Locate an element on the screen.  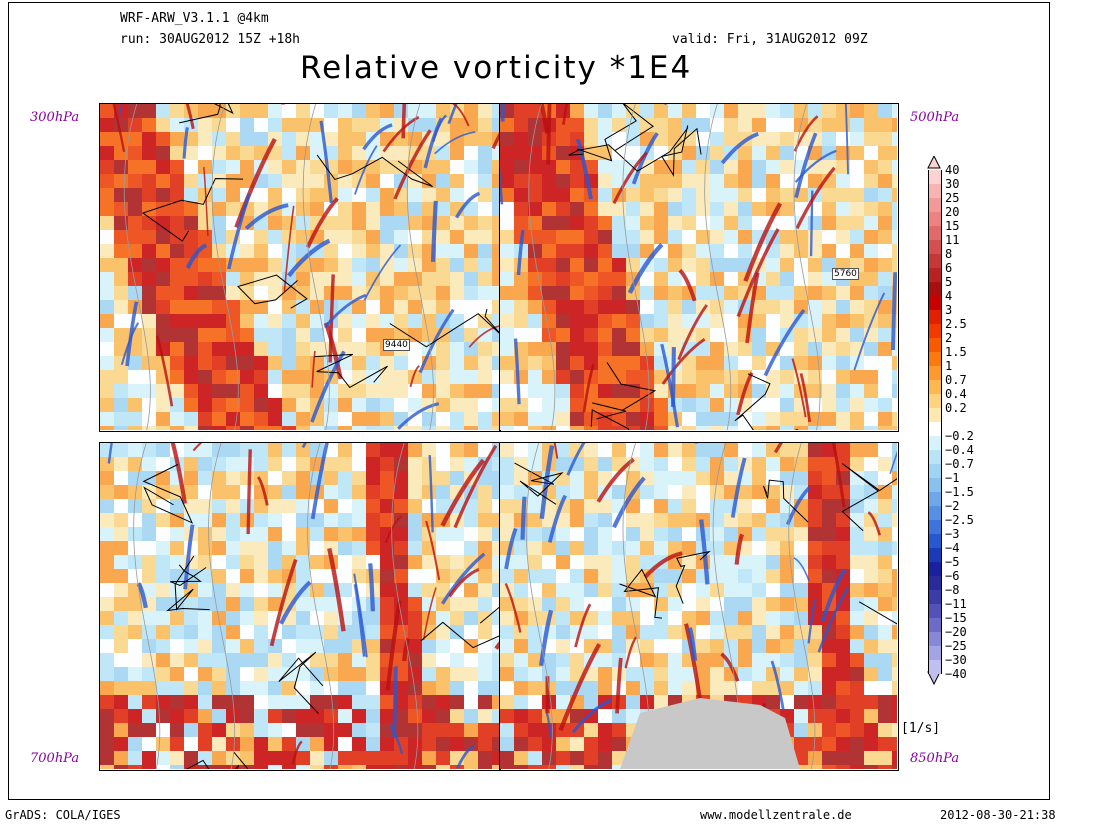
colorbar-label: 11 is located at coordinates (952, 240).